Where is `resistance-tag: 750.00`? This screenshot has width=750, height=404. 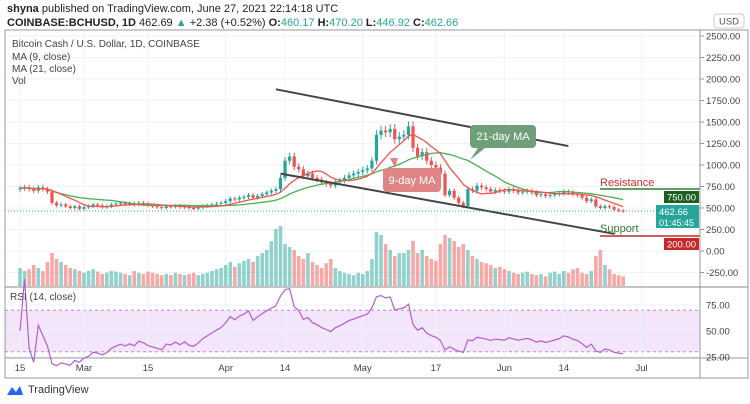
resistance-tag: 750.00 is located at coordinates (681, 197).